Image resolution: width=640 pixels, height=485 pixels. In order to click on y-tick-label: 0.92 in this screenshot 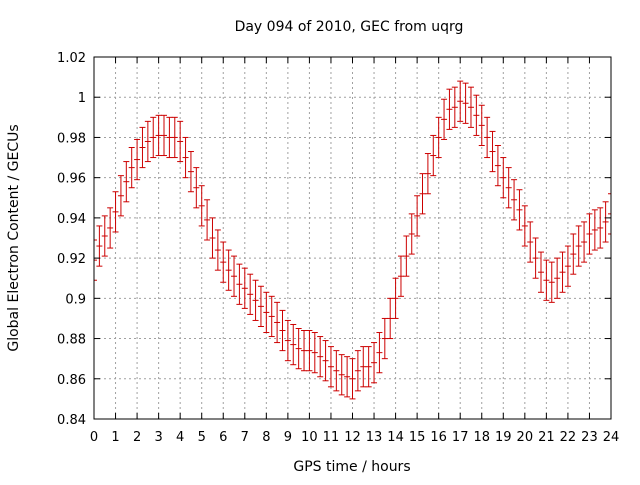, I will do `click(71, 259)`.